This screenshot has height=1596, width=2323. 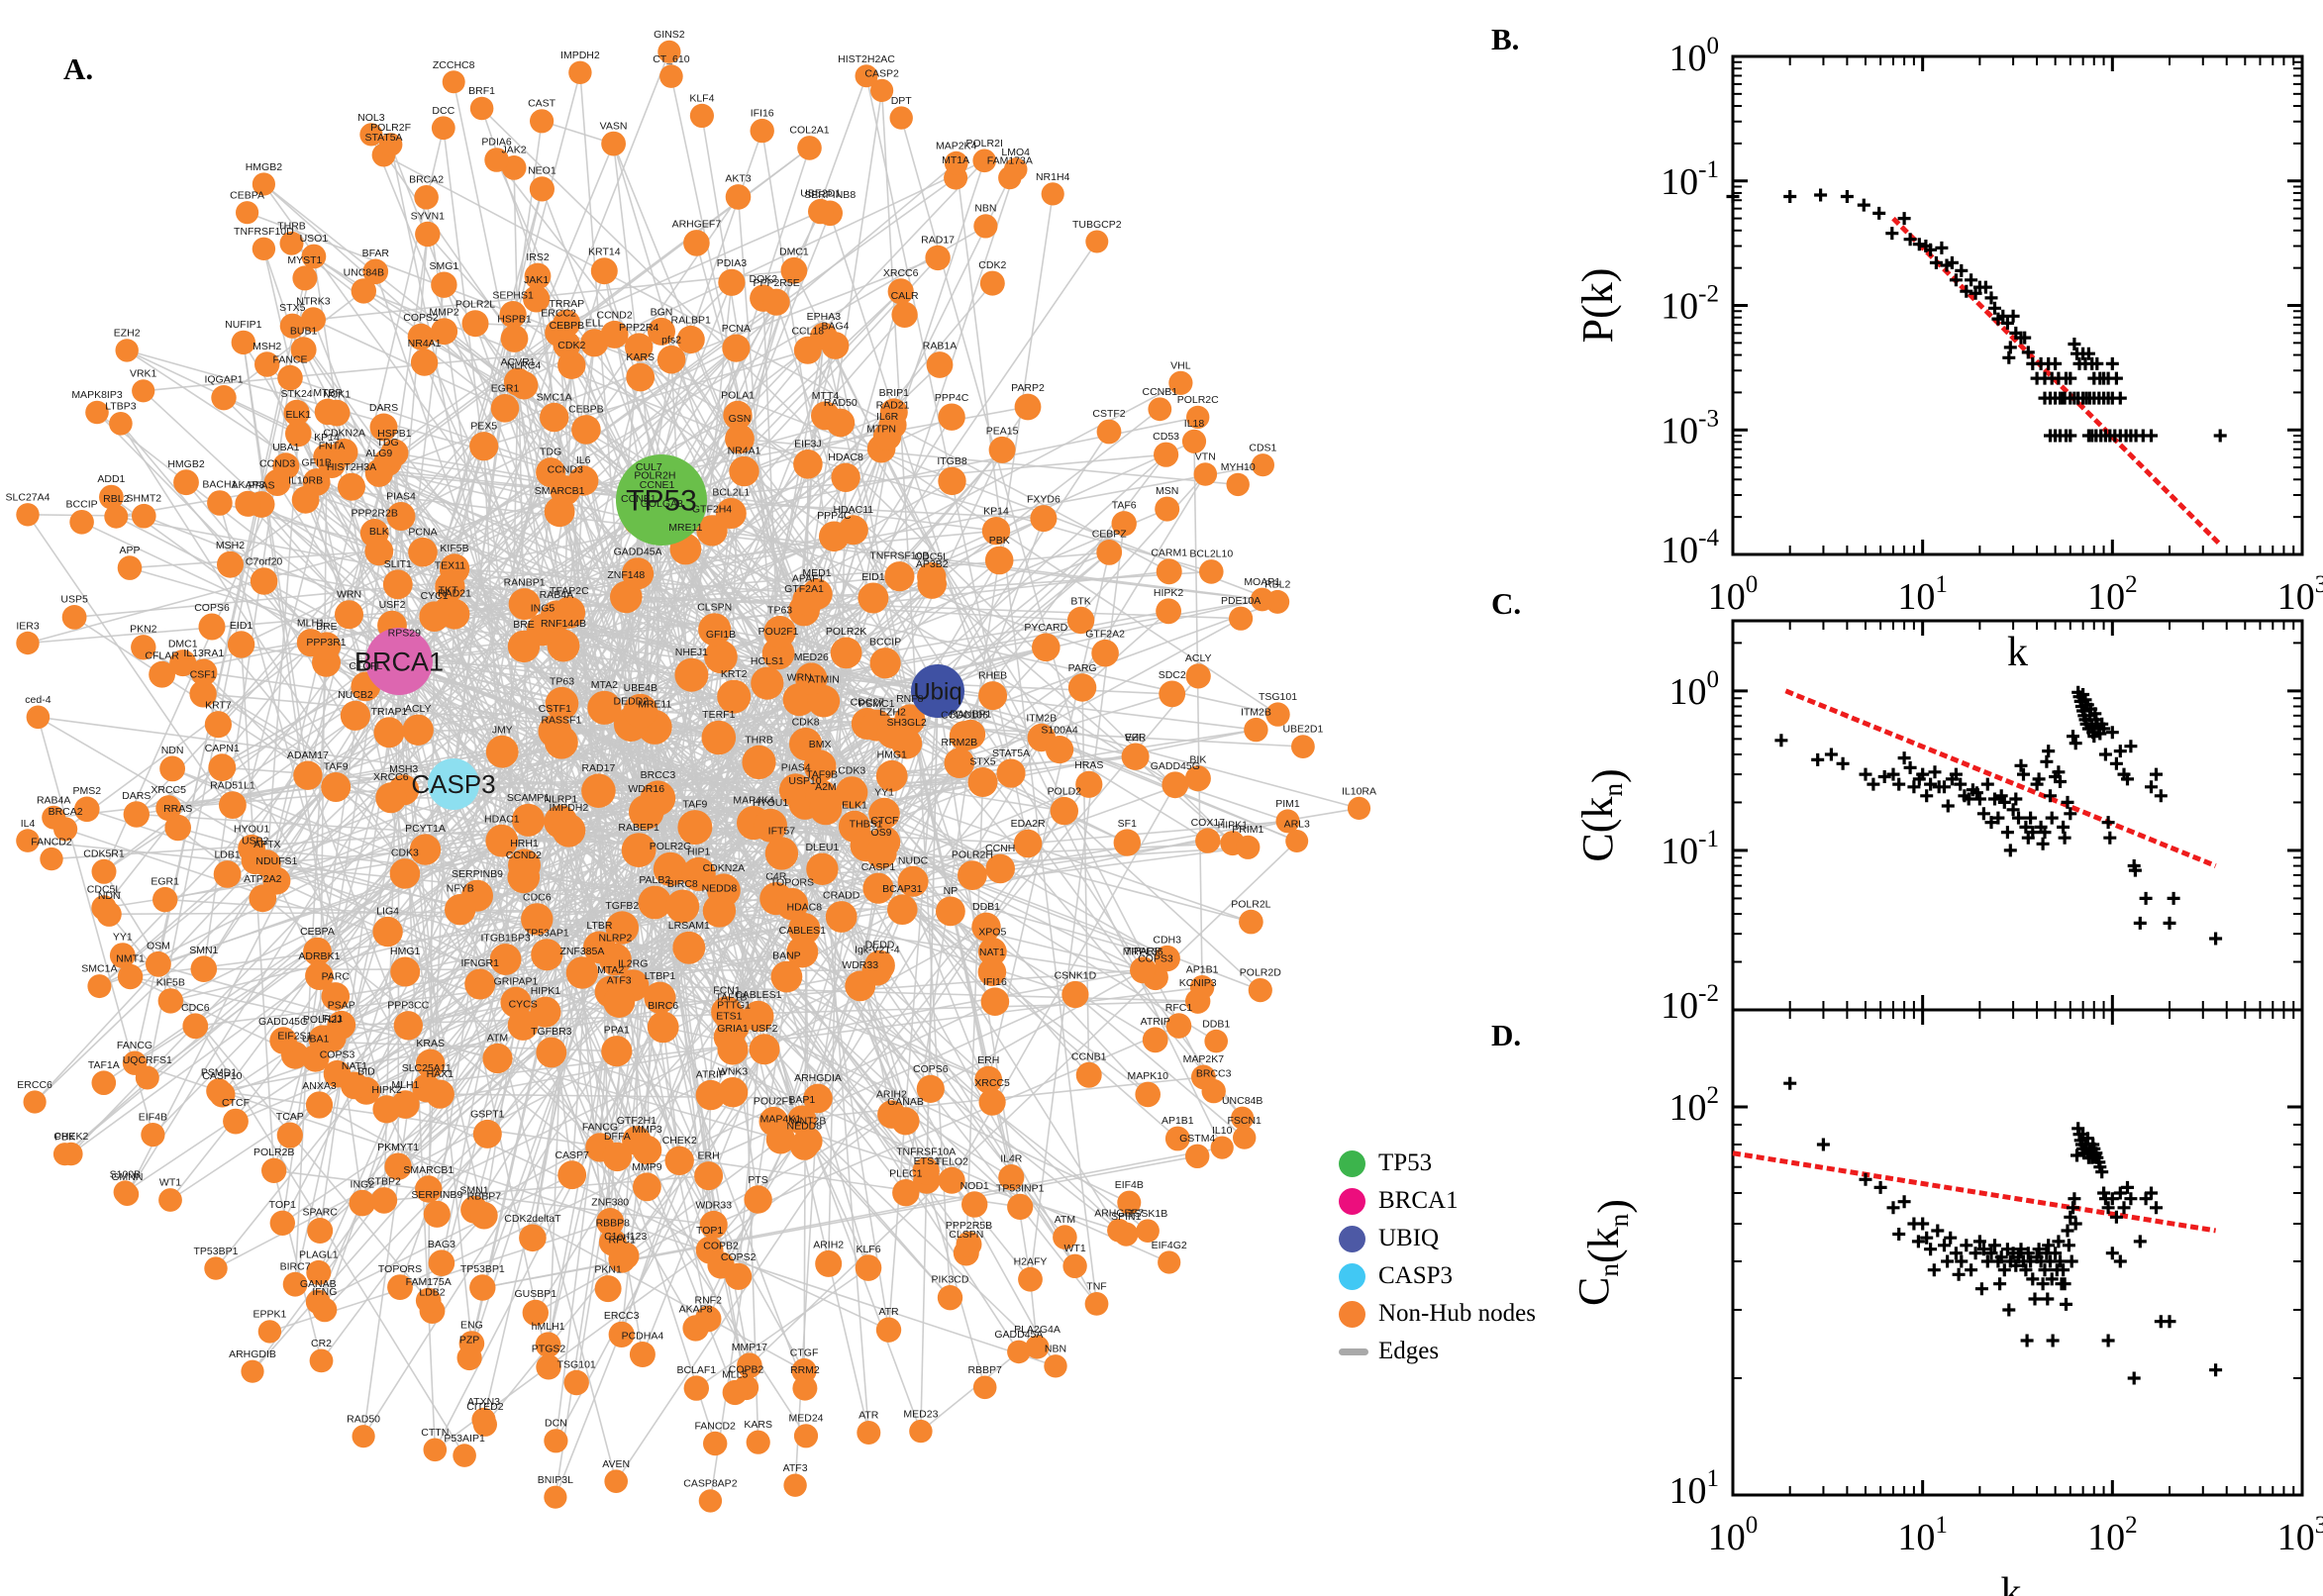 What do you see at coordinates (733, 1072) in the screenshot?
I see `network-node-label: WNK3` at bounding box center [733, 1072].